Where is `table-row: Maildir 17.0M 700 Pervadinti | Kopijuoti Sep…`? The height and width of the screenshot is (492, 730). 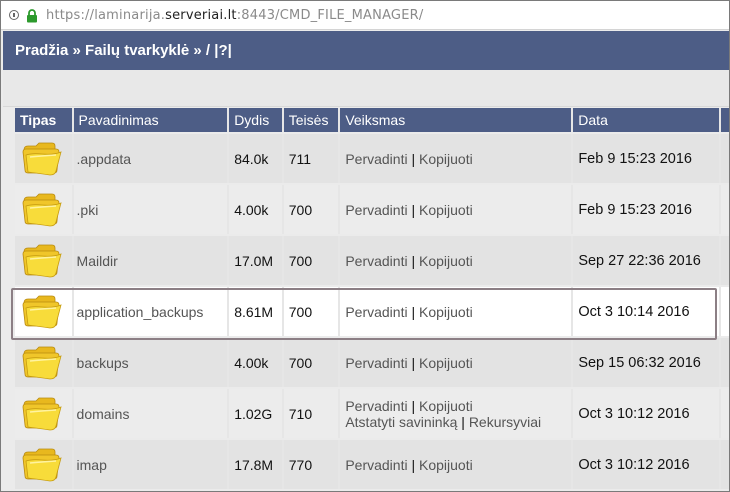
table-row: Maildir 17.0M 700 Pervadinti | Kopijuoti Sep… is located at coordinates (372, 260).